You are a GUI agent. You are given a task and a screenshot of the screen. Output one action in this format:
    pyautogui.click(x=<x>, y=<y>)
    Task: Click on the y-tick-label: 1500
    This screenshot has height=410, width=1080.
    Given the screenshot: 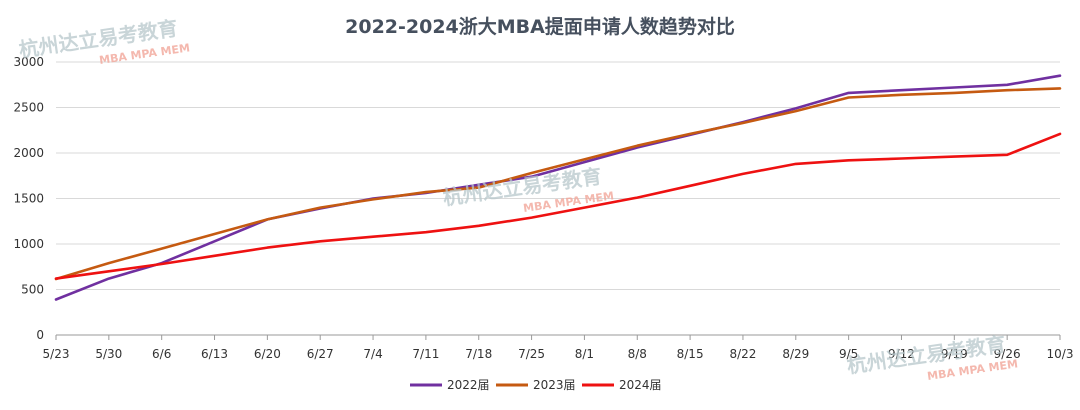 What is the action you would take?
    pyautogui.click(x=28, y=199)
    